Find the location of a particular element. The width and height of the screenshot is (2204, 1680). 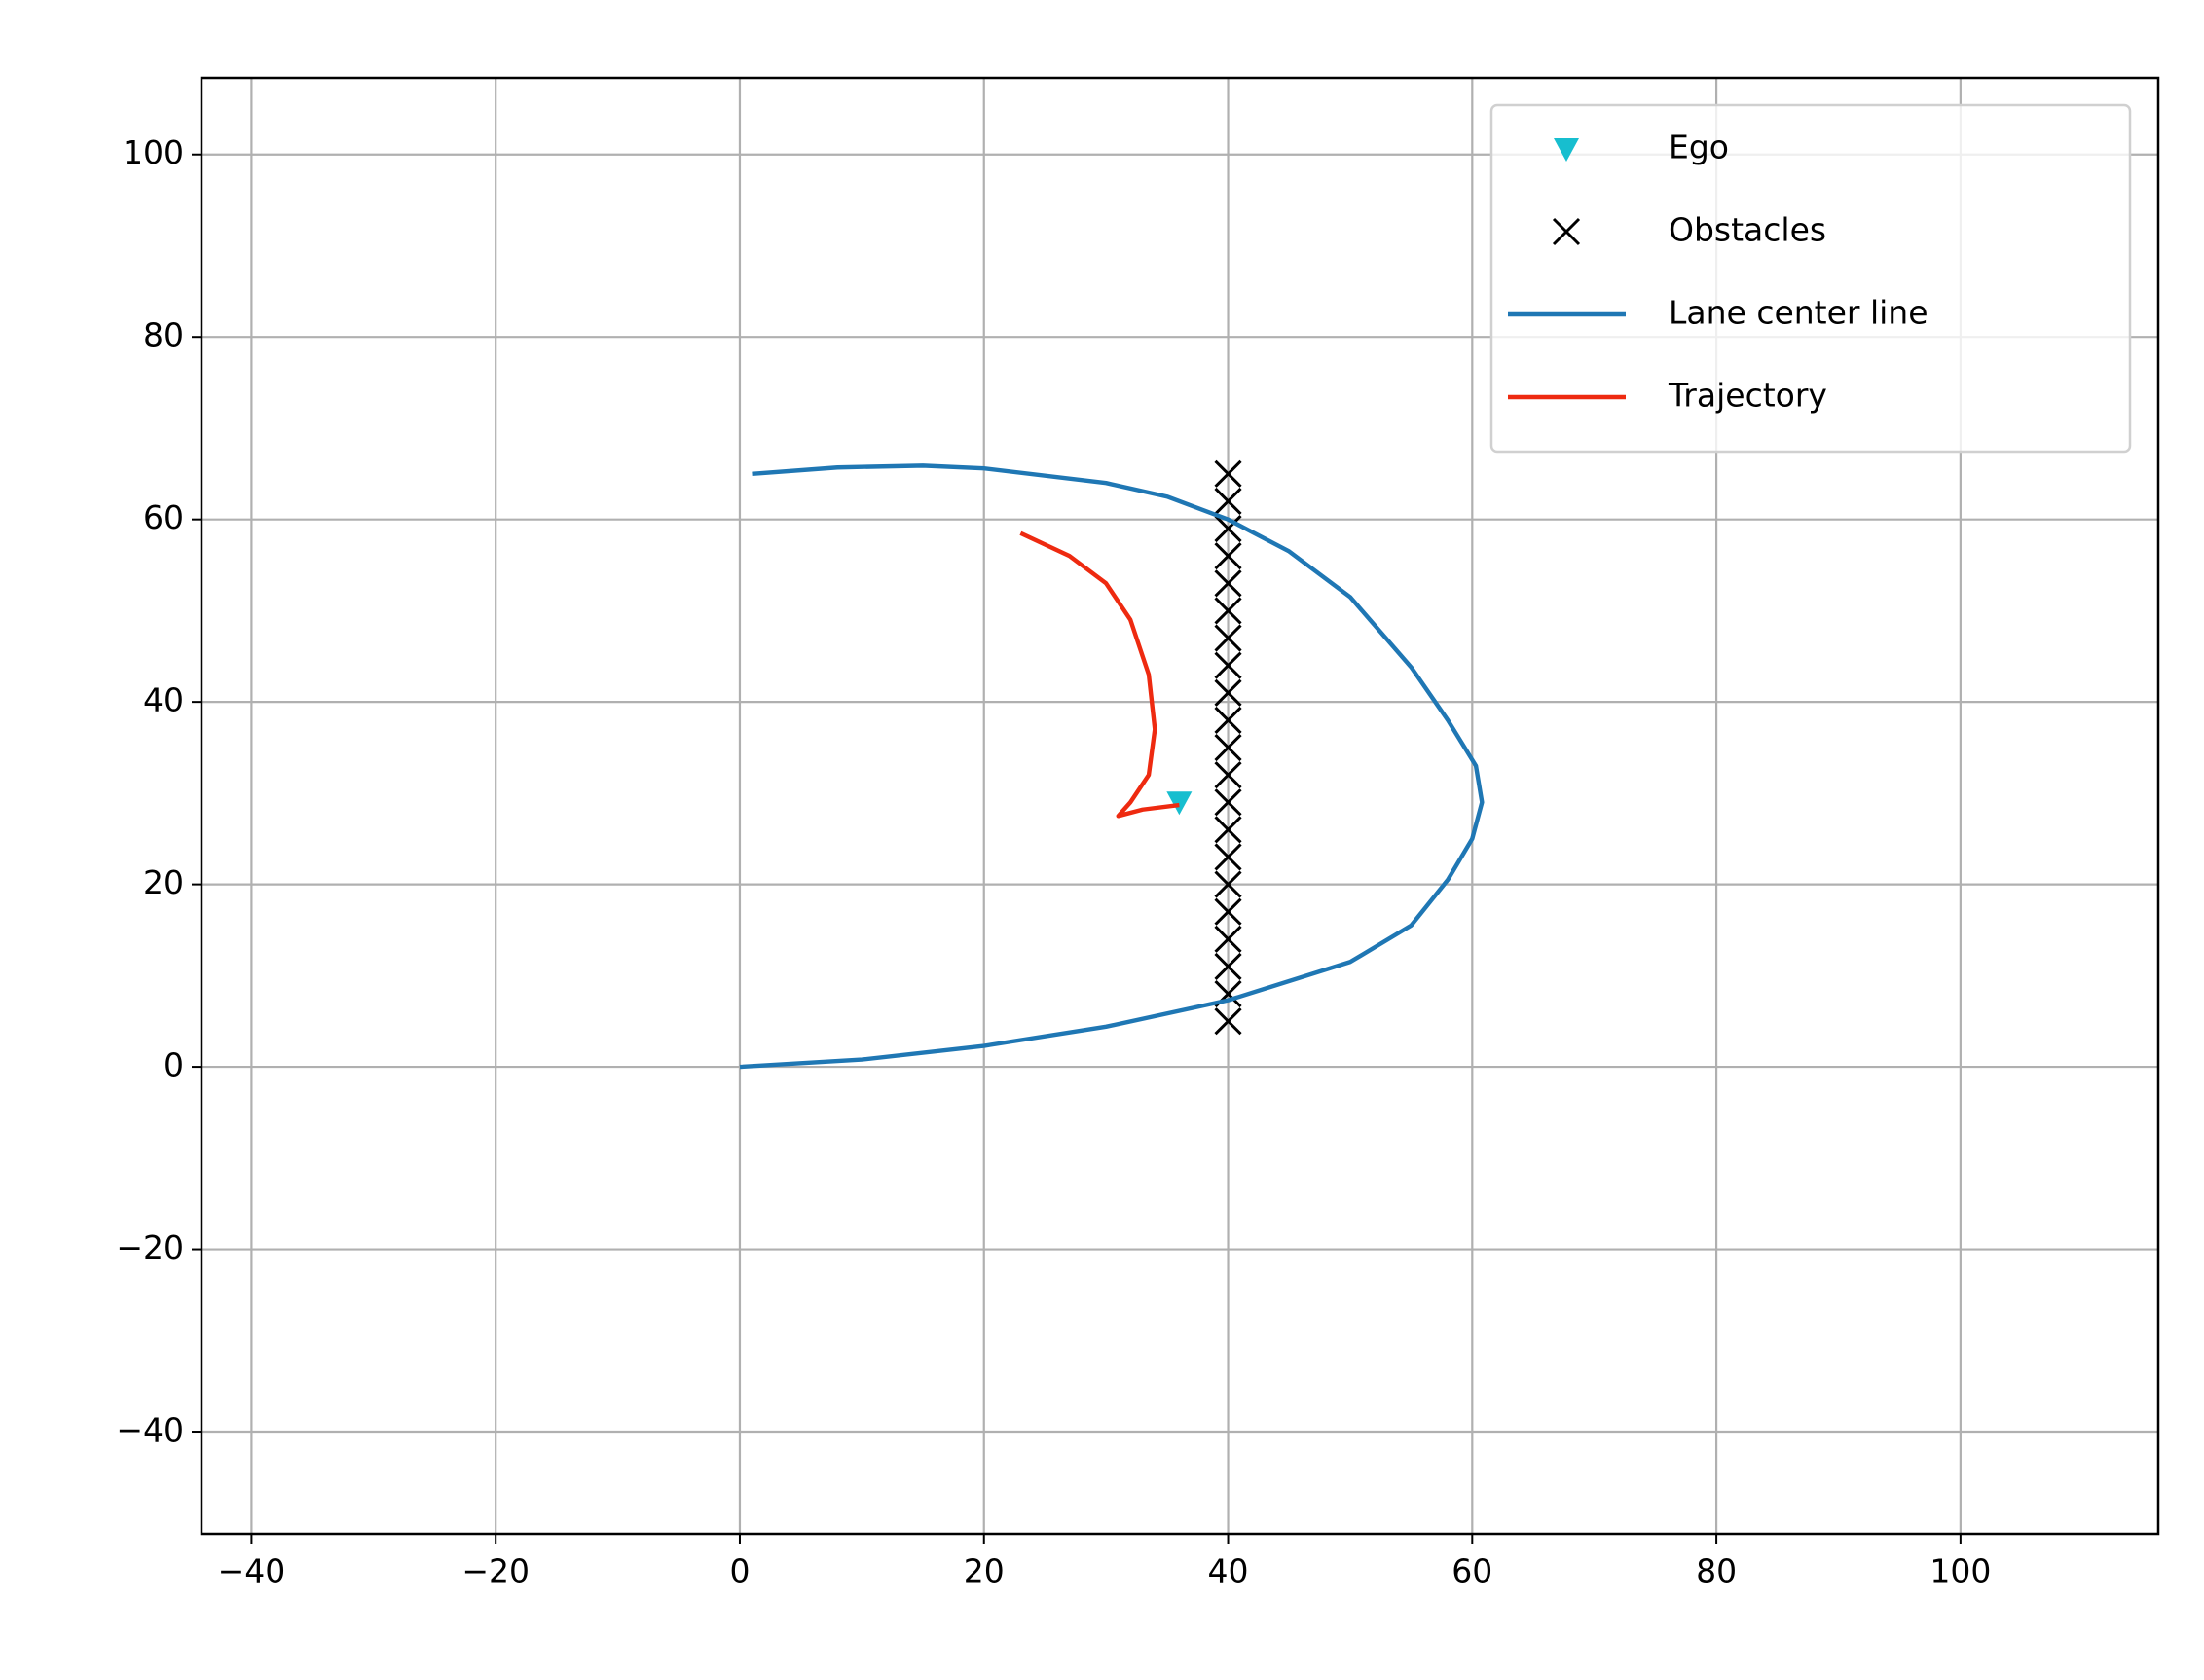

y-tick-label: 0 is located at coordinates (174, 1065).